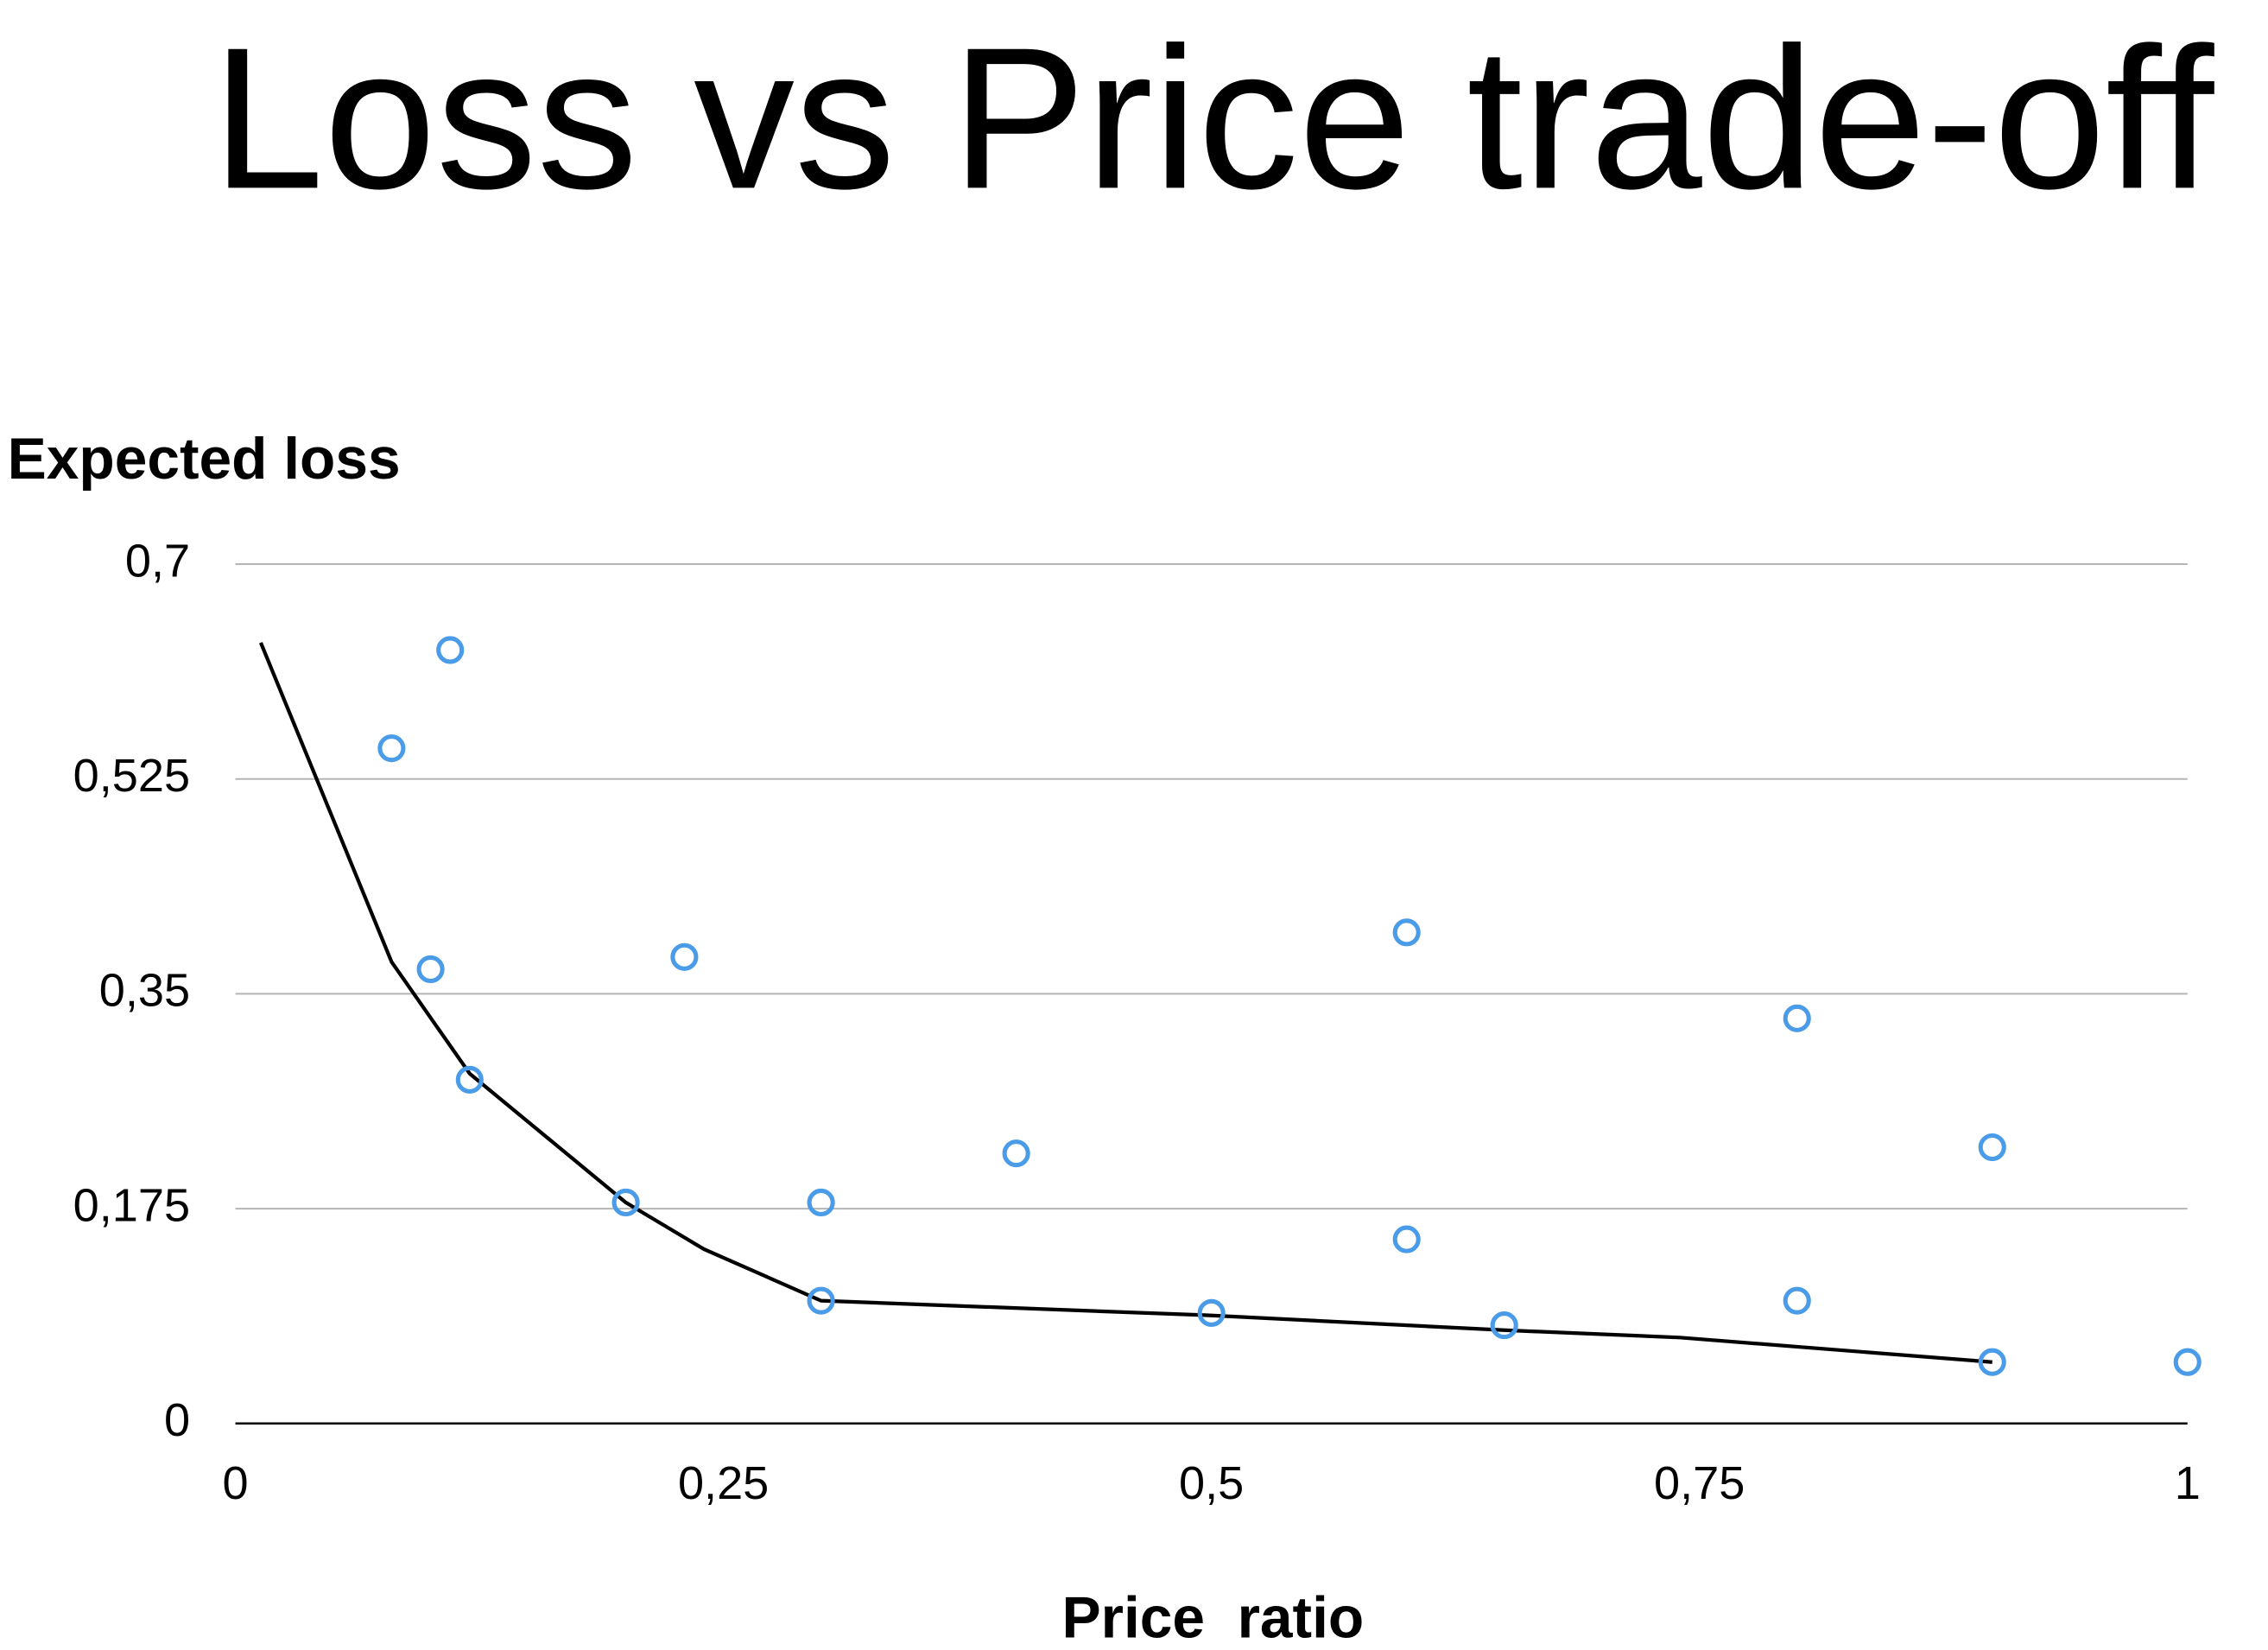 The width and height of the screenshot is (2268, 1650). I want to click on y-axis-title: Expected loss, so click(204, 459).